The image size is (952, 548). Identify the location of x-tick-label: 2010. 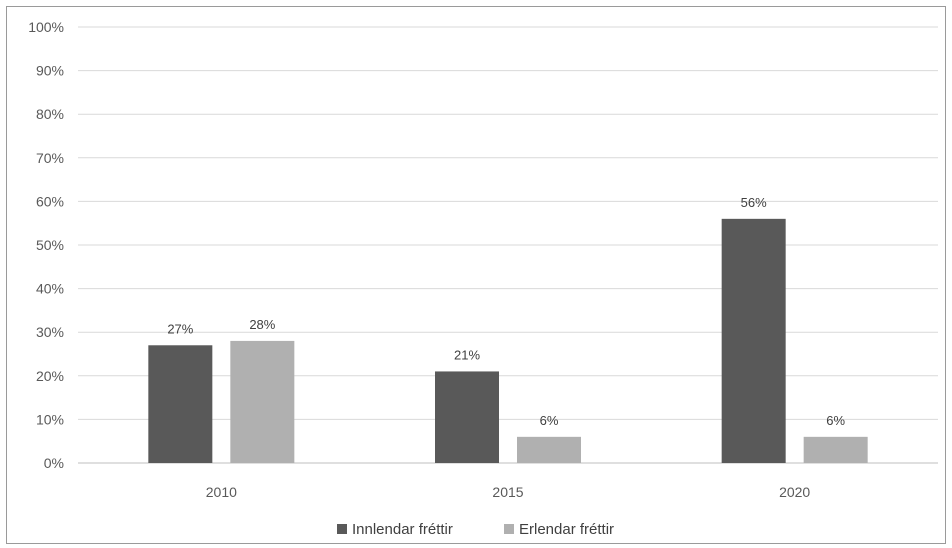
(221, 492).